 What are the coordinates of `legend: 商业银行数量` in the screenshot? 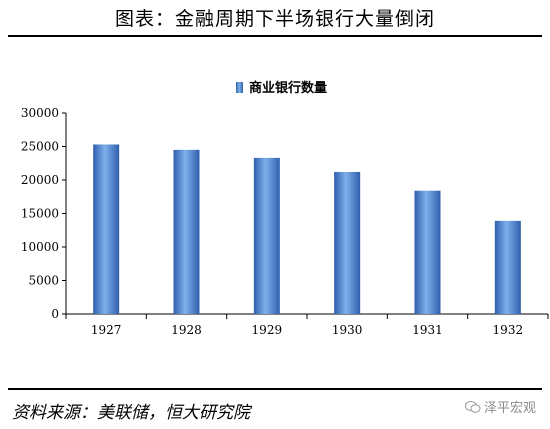 It's located at (281, 88).